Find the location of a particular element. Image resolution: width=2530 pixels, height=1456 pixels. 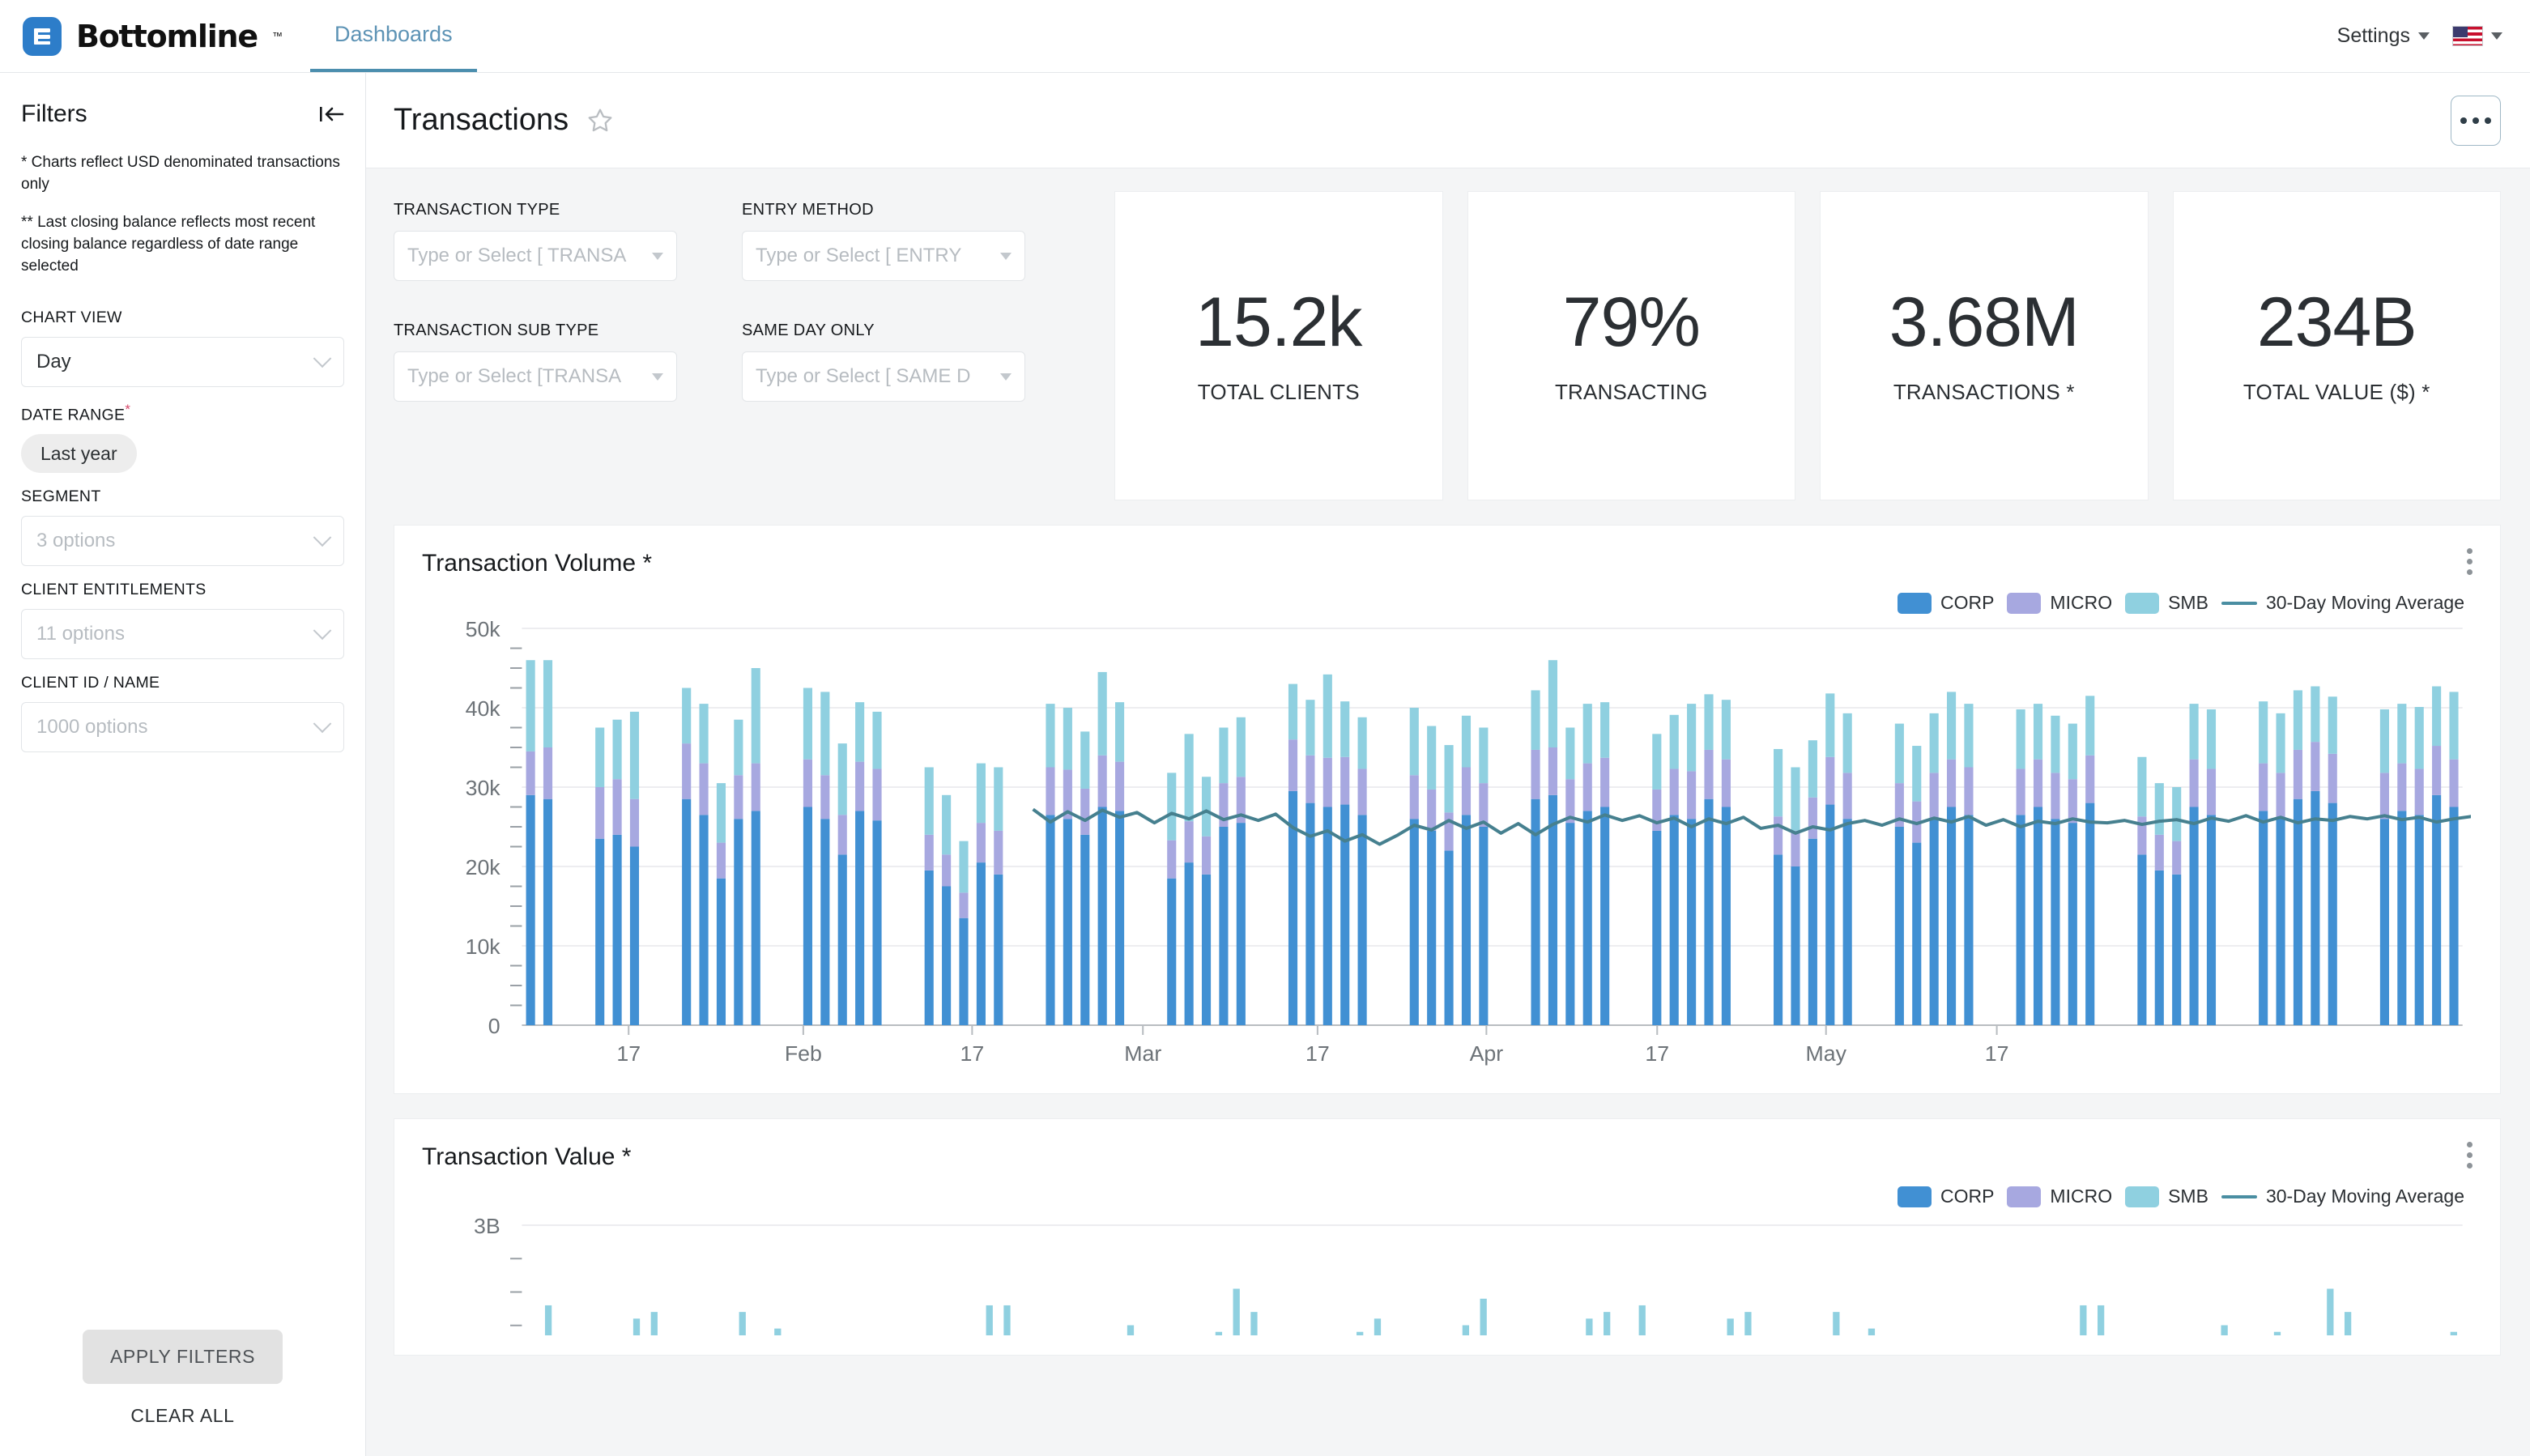

settings-label: Settings is located at coordinates (2373, 35).